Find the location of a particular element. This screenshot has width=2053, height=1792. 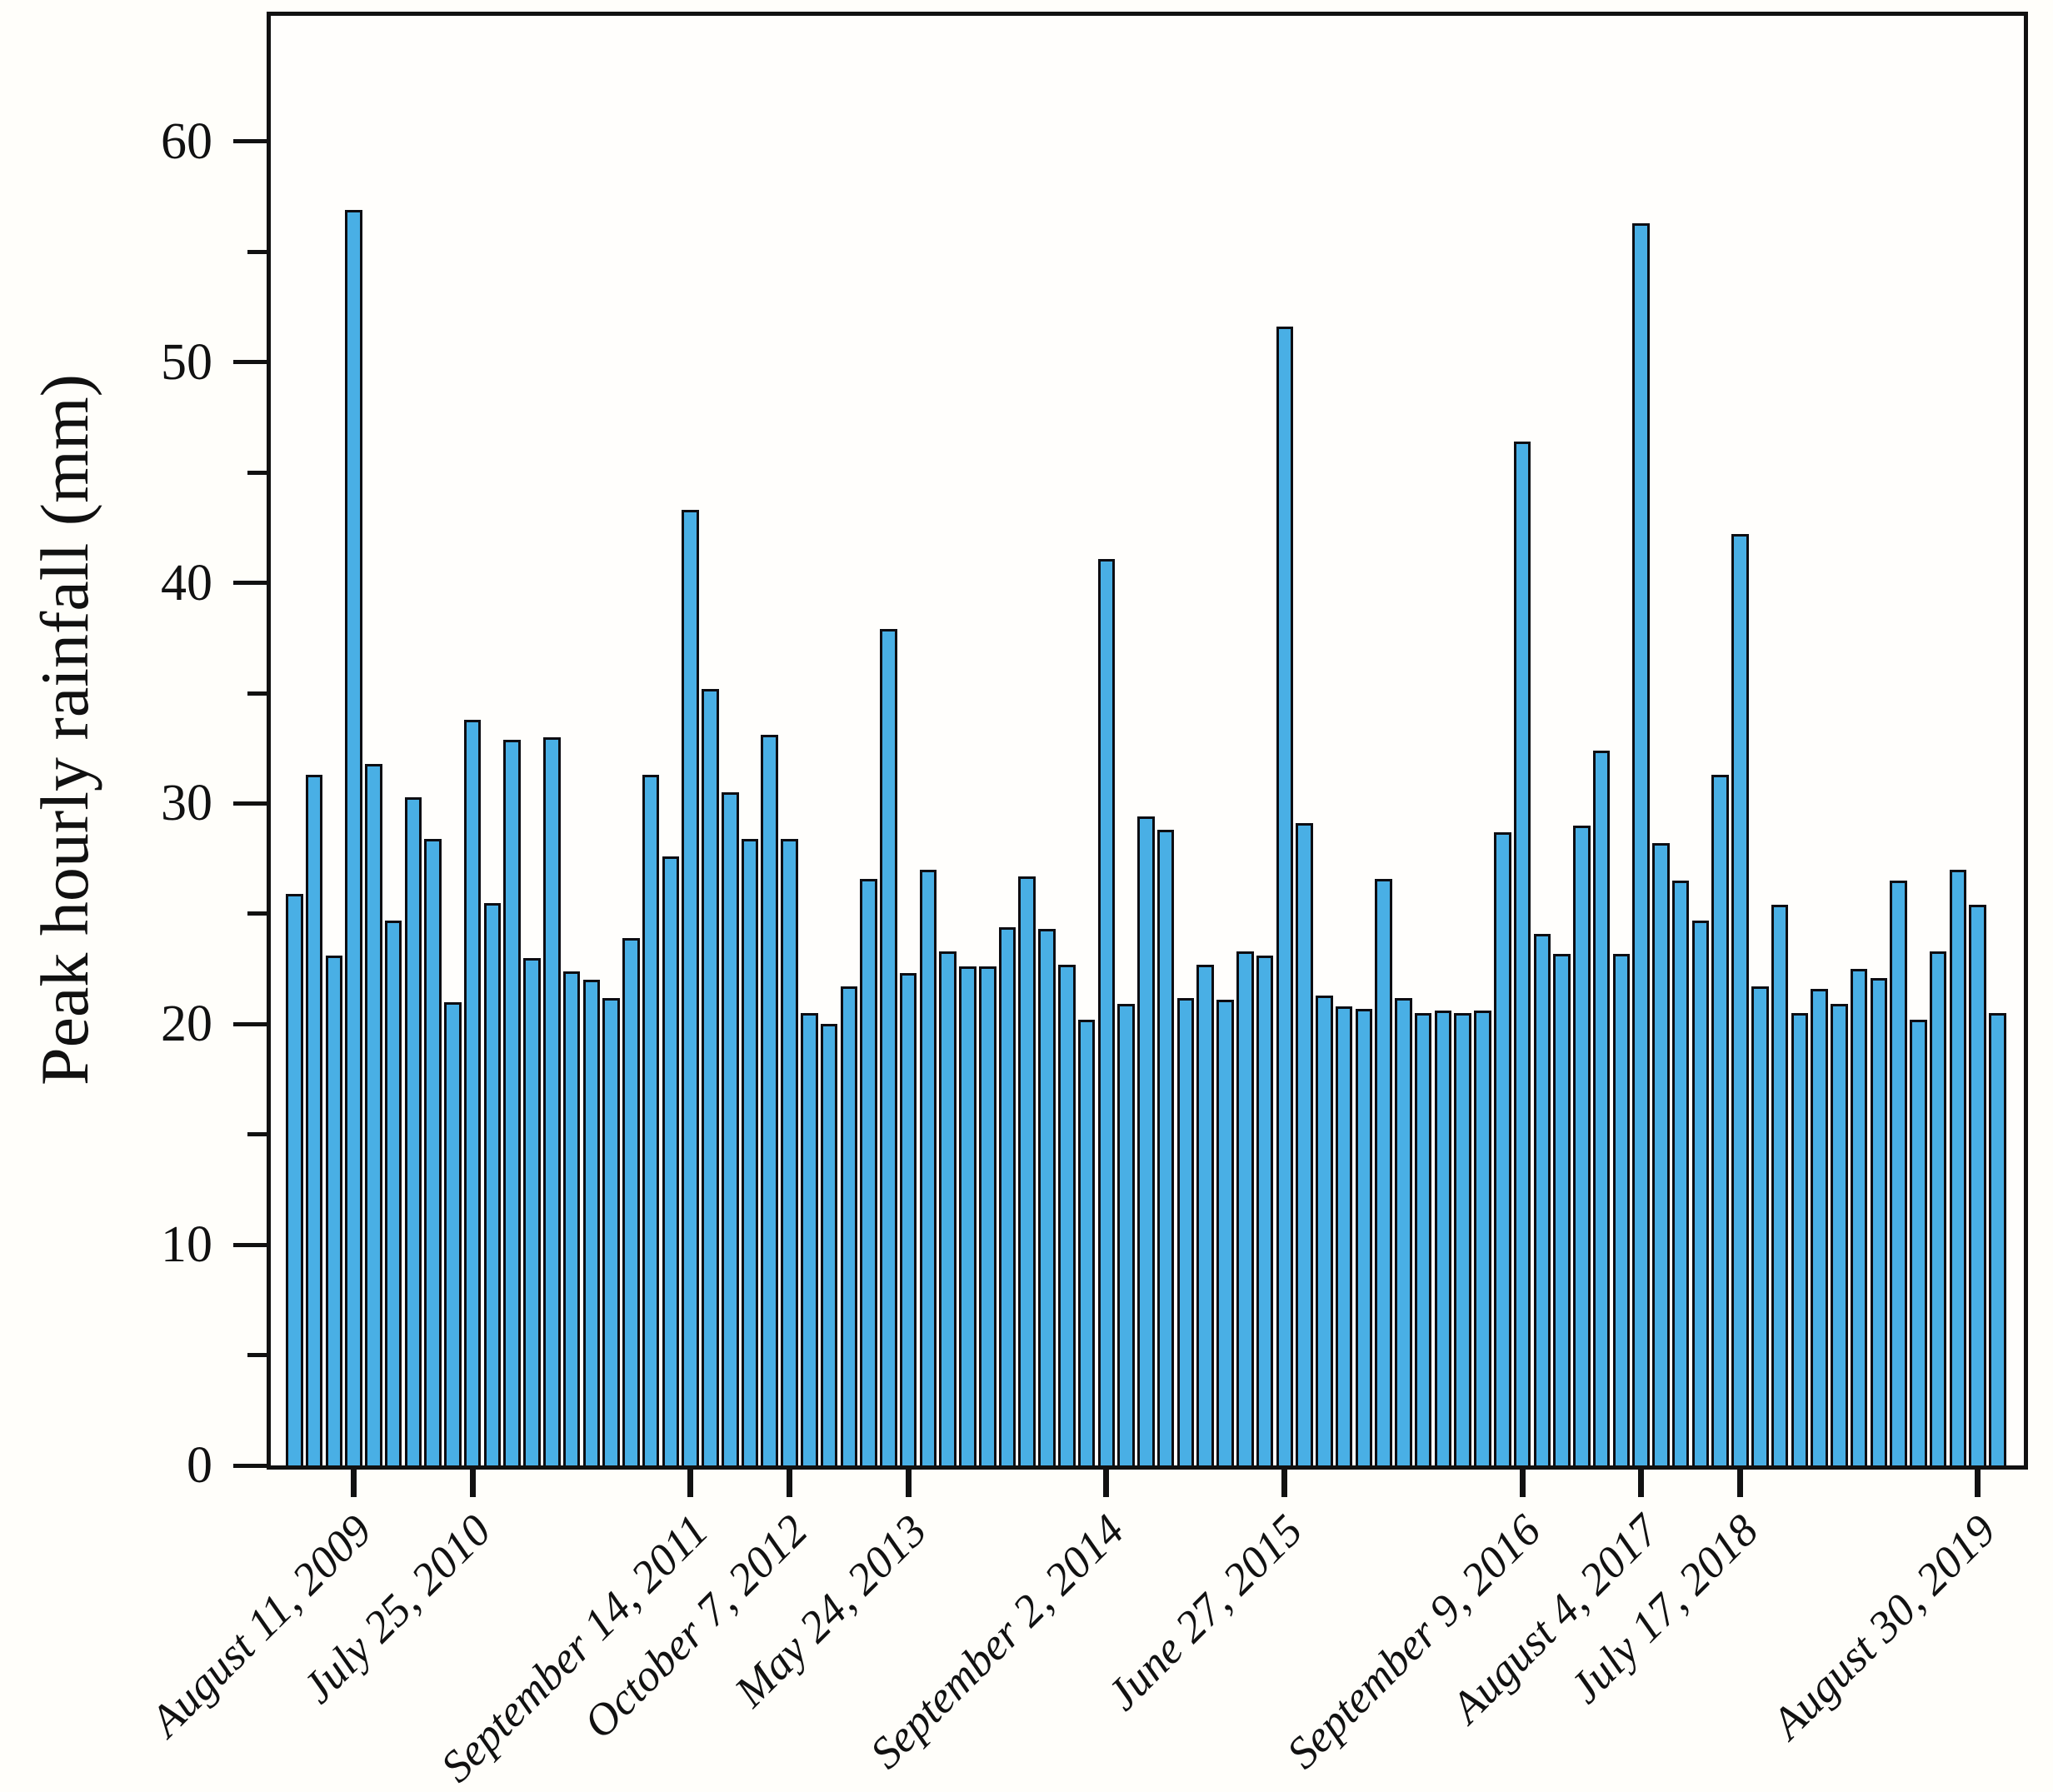

y-axis-tick-label: 50 is located at coordinates (186, 362).